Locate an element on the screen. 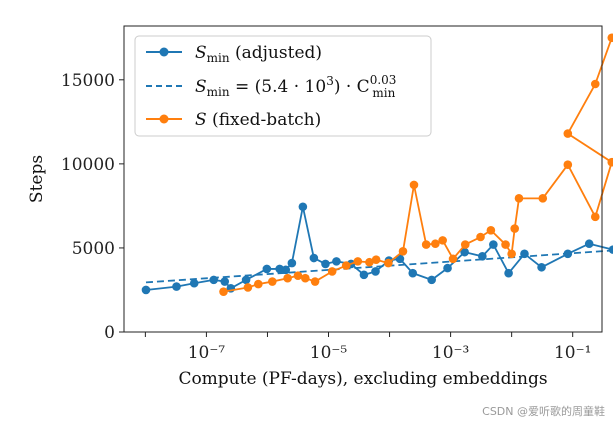 The width and height of the screenshot is (613, 425). x-tick-label: 10⁻⁷ is located at coordinates (207, 353).